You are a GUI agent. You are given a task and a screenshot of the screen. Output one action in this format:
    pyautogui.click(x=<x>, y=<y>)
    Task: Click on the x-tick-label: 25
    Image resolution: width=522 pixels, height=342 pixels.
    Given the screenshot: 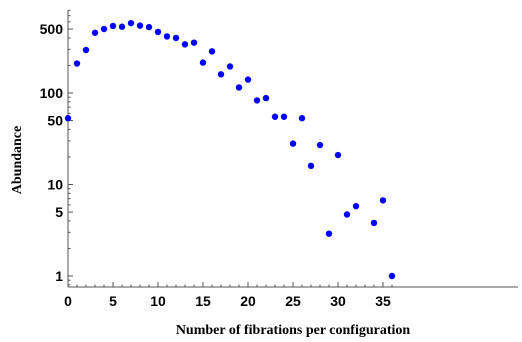 What is the action you would take?
    pyautogui.click(x=293, y=301)
    